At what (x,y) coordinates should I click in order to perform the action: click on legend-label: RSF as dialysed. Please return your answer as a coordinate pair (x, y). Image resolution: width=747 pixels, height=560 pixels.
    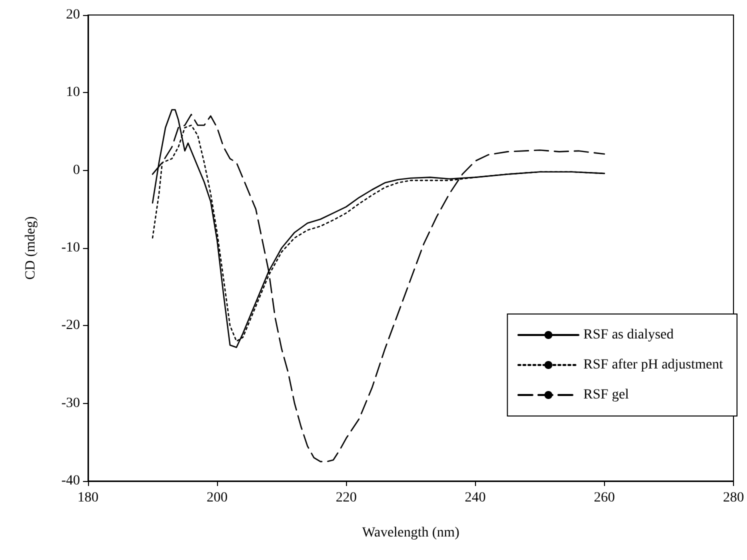
    Looking at the image, I should click on (628, 335).